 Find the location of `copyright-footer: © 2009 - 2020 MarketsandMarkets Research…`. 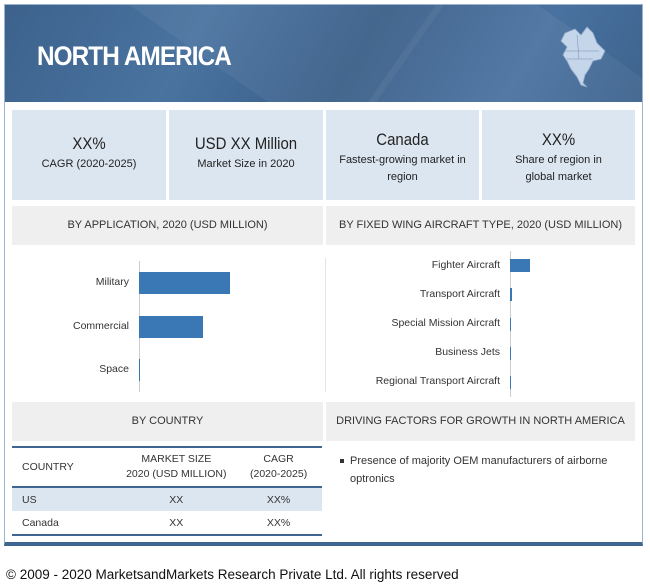

copyright-footer: © 2009 - 2020 MarketsandMarkets Research… is located at coordinates (232, 574).